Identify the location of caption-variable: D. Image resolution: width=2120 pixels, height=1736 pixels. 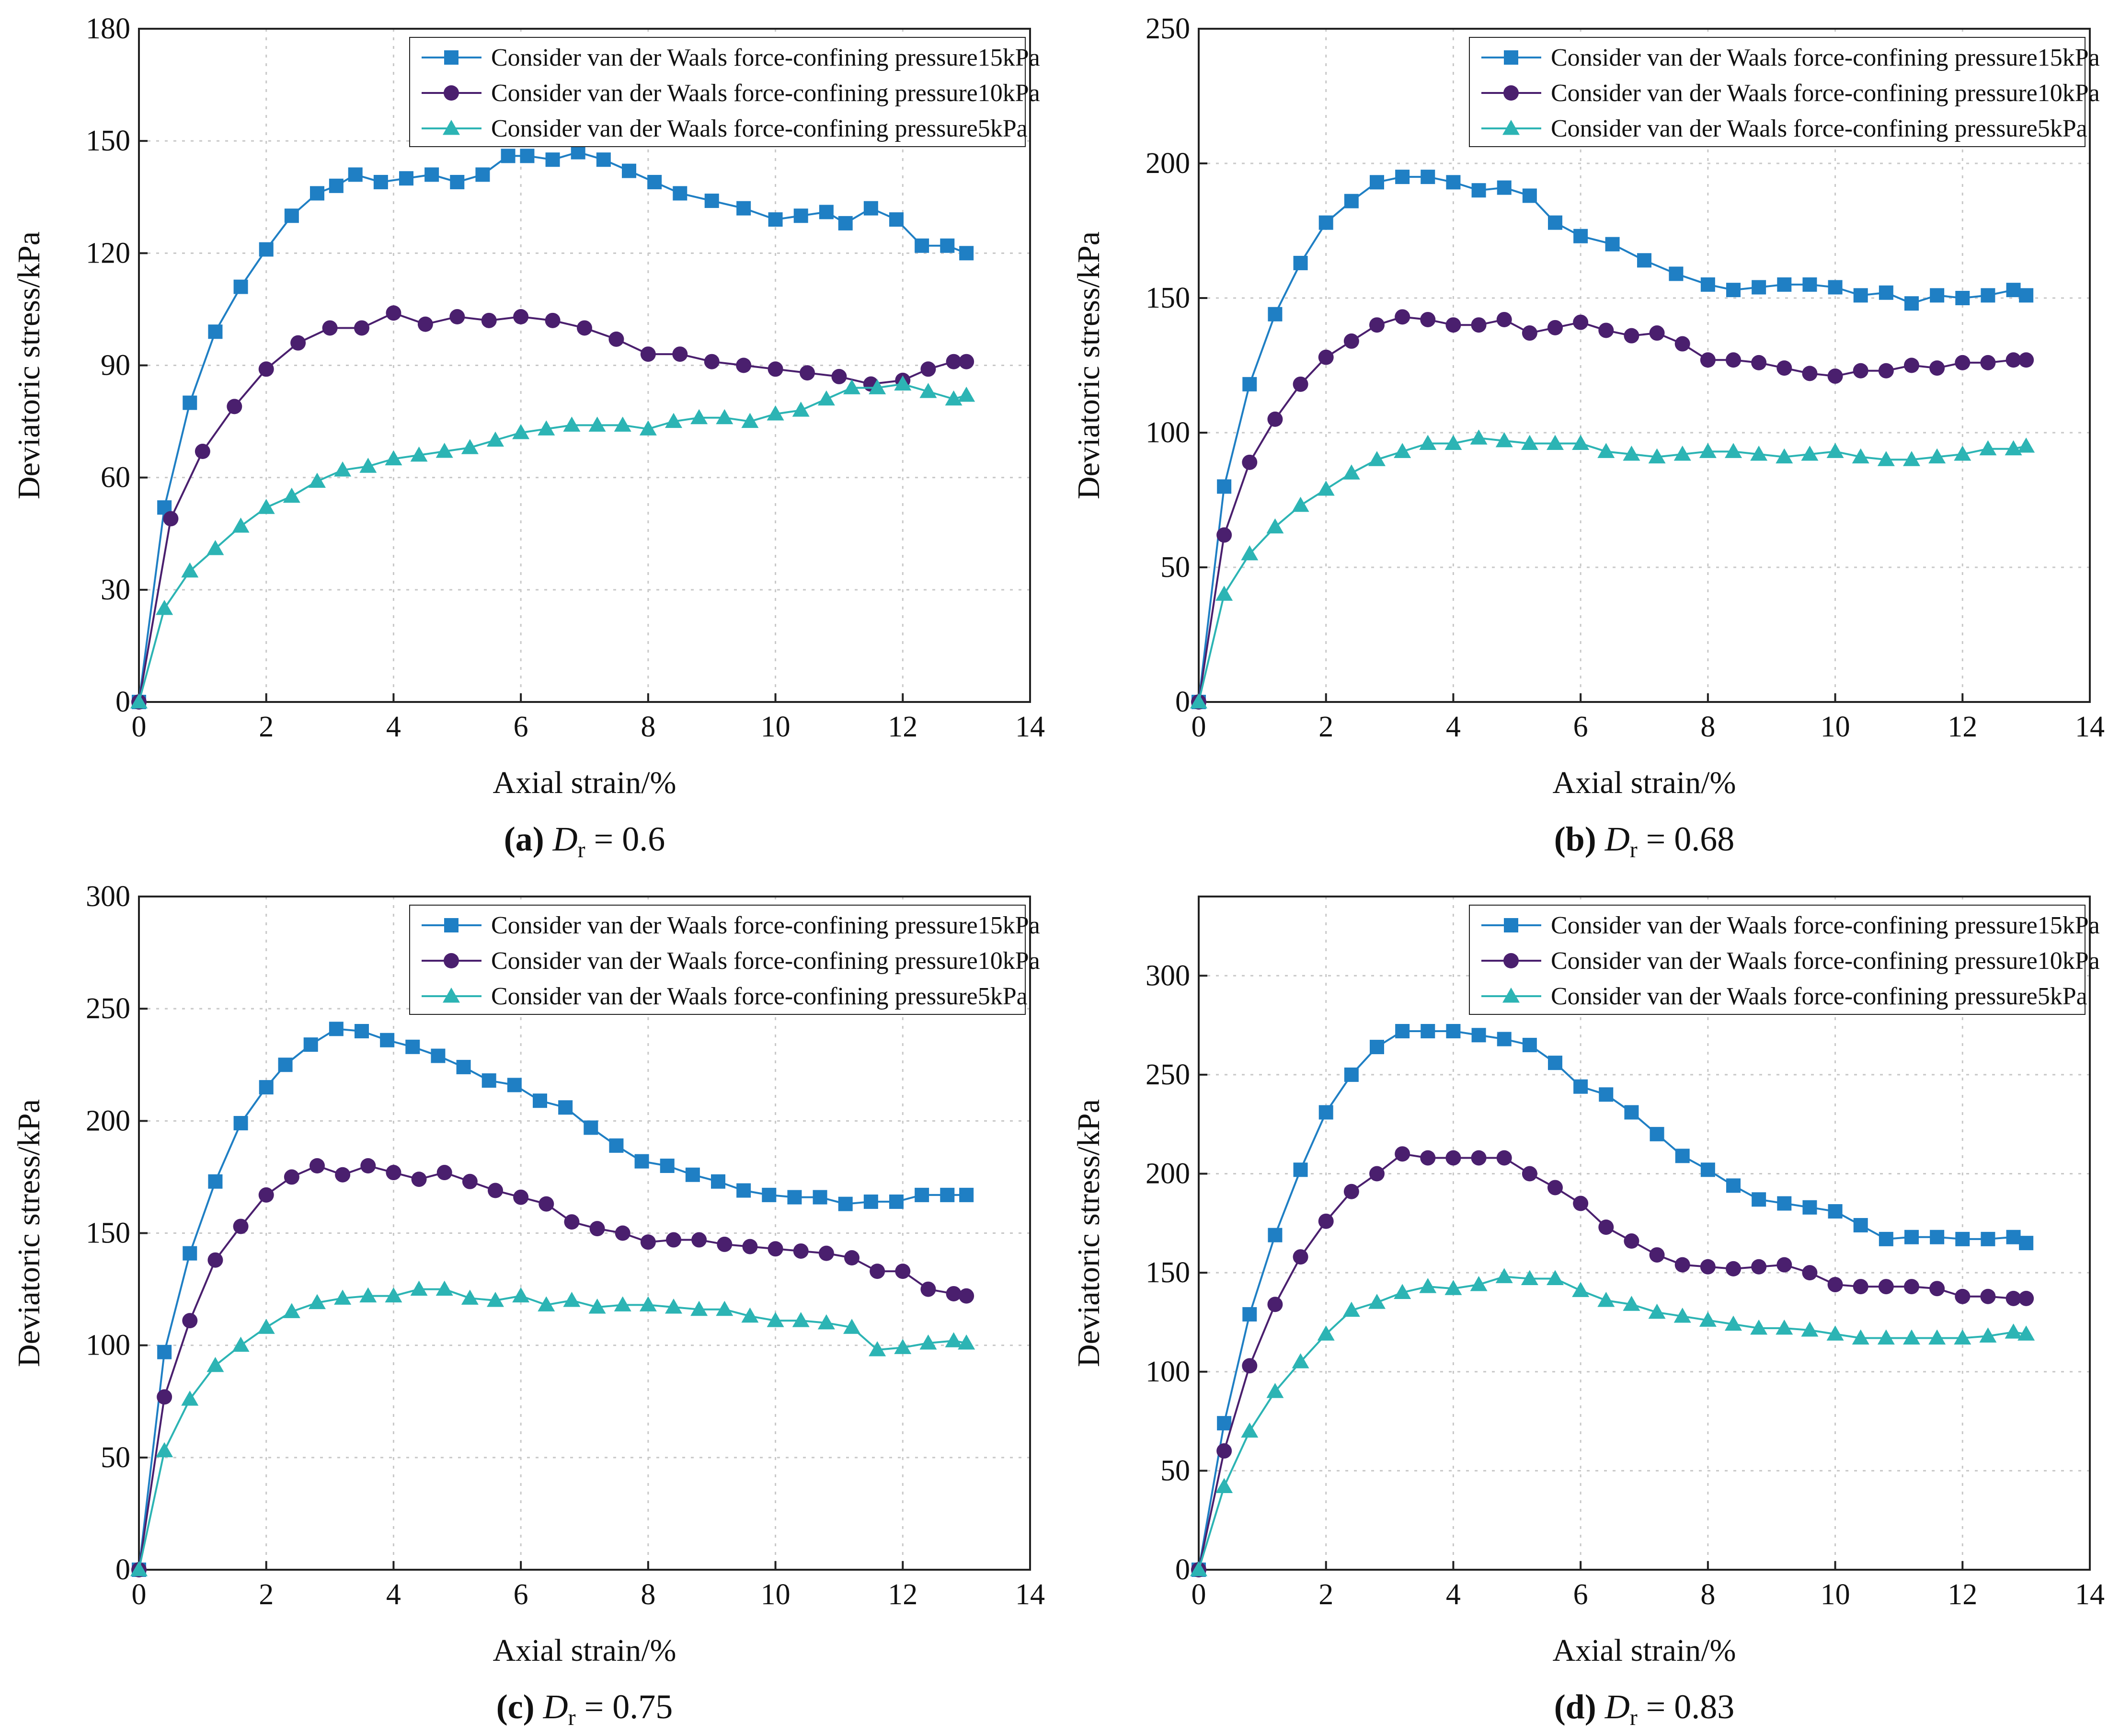
(565, 839).